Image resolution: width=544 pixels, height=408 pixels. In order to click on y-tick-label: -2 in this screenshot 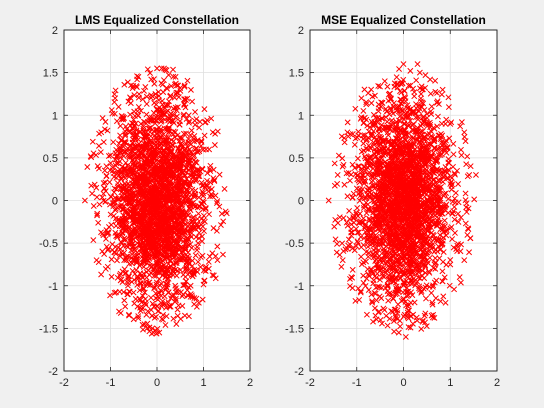, I will do `click(53, 372)`.